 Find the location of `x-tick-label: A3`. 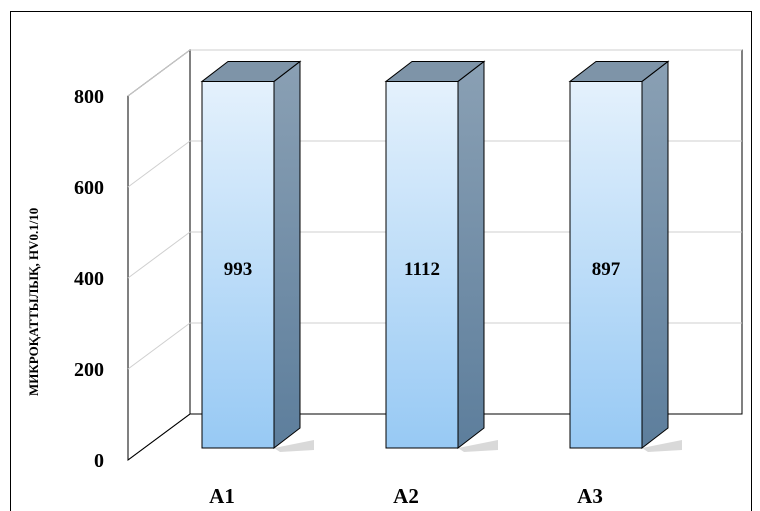

x-tick-label: A3 is located at coordinates (590, 496).